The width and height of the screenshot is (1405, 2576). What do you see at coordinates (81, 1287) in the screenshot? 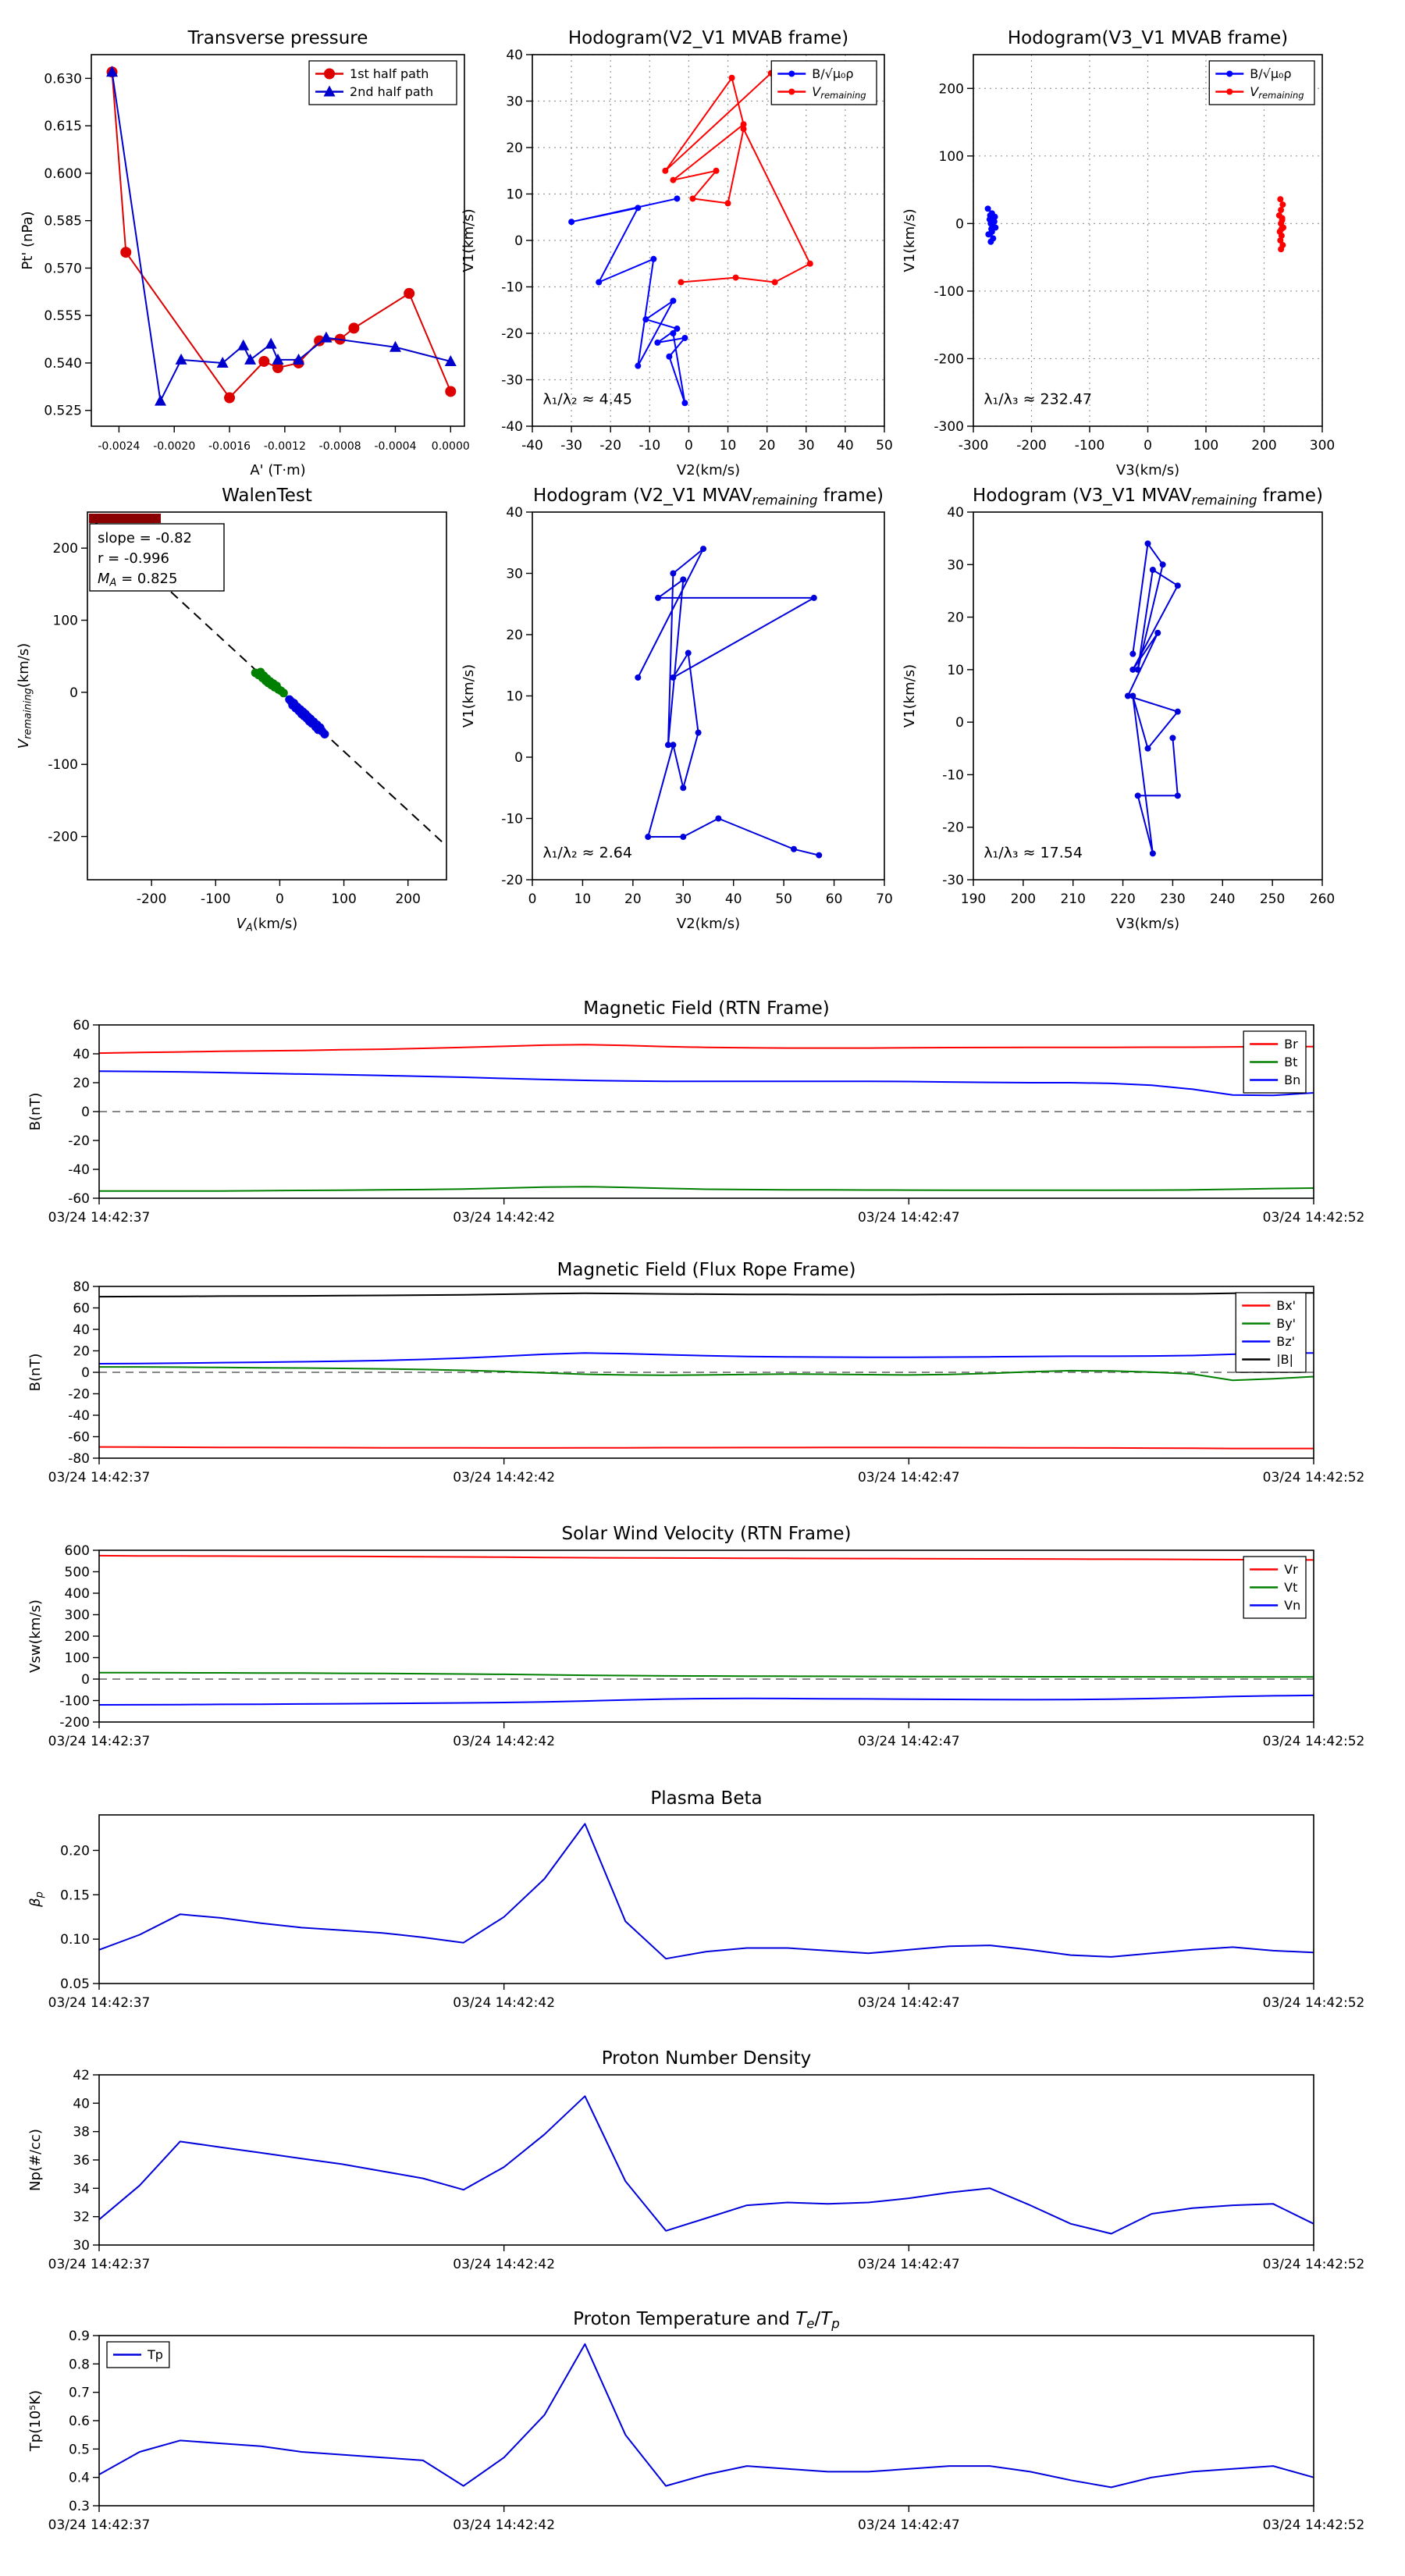
I see `y-tick-label: 80` at bounding box center [81, 1287].